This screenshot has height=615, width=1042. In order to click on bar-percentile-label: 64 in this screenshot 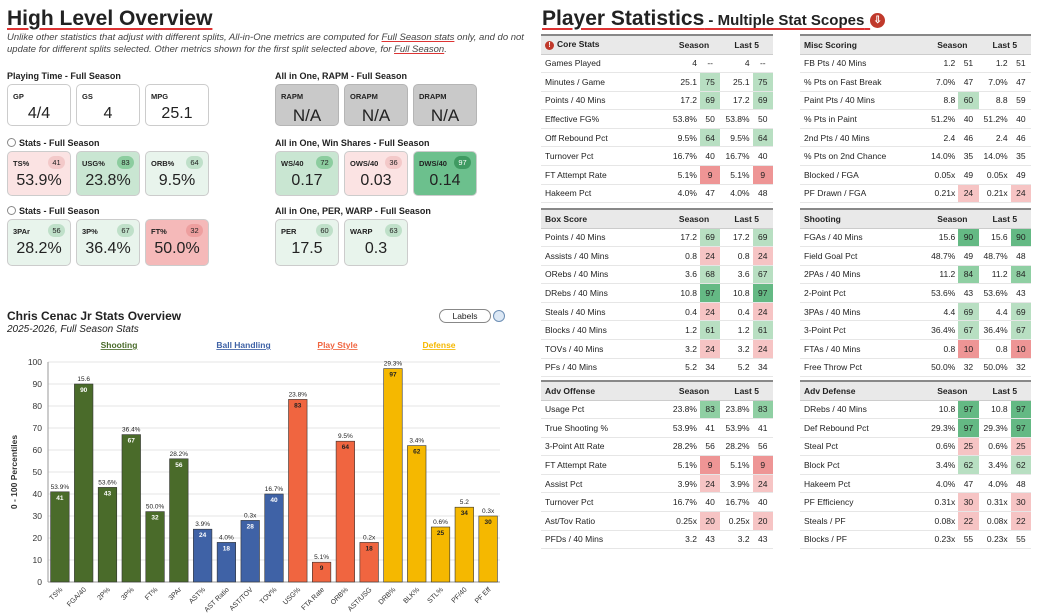, I will do `click(346, 447)`.